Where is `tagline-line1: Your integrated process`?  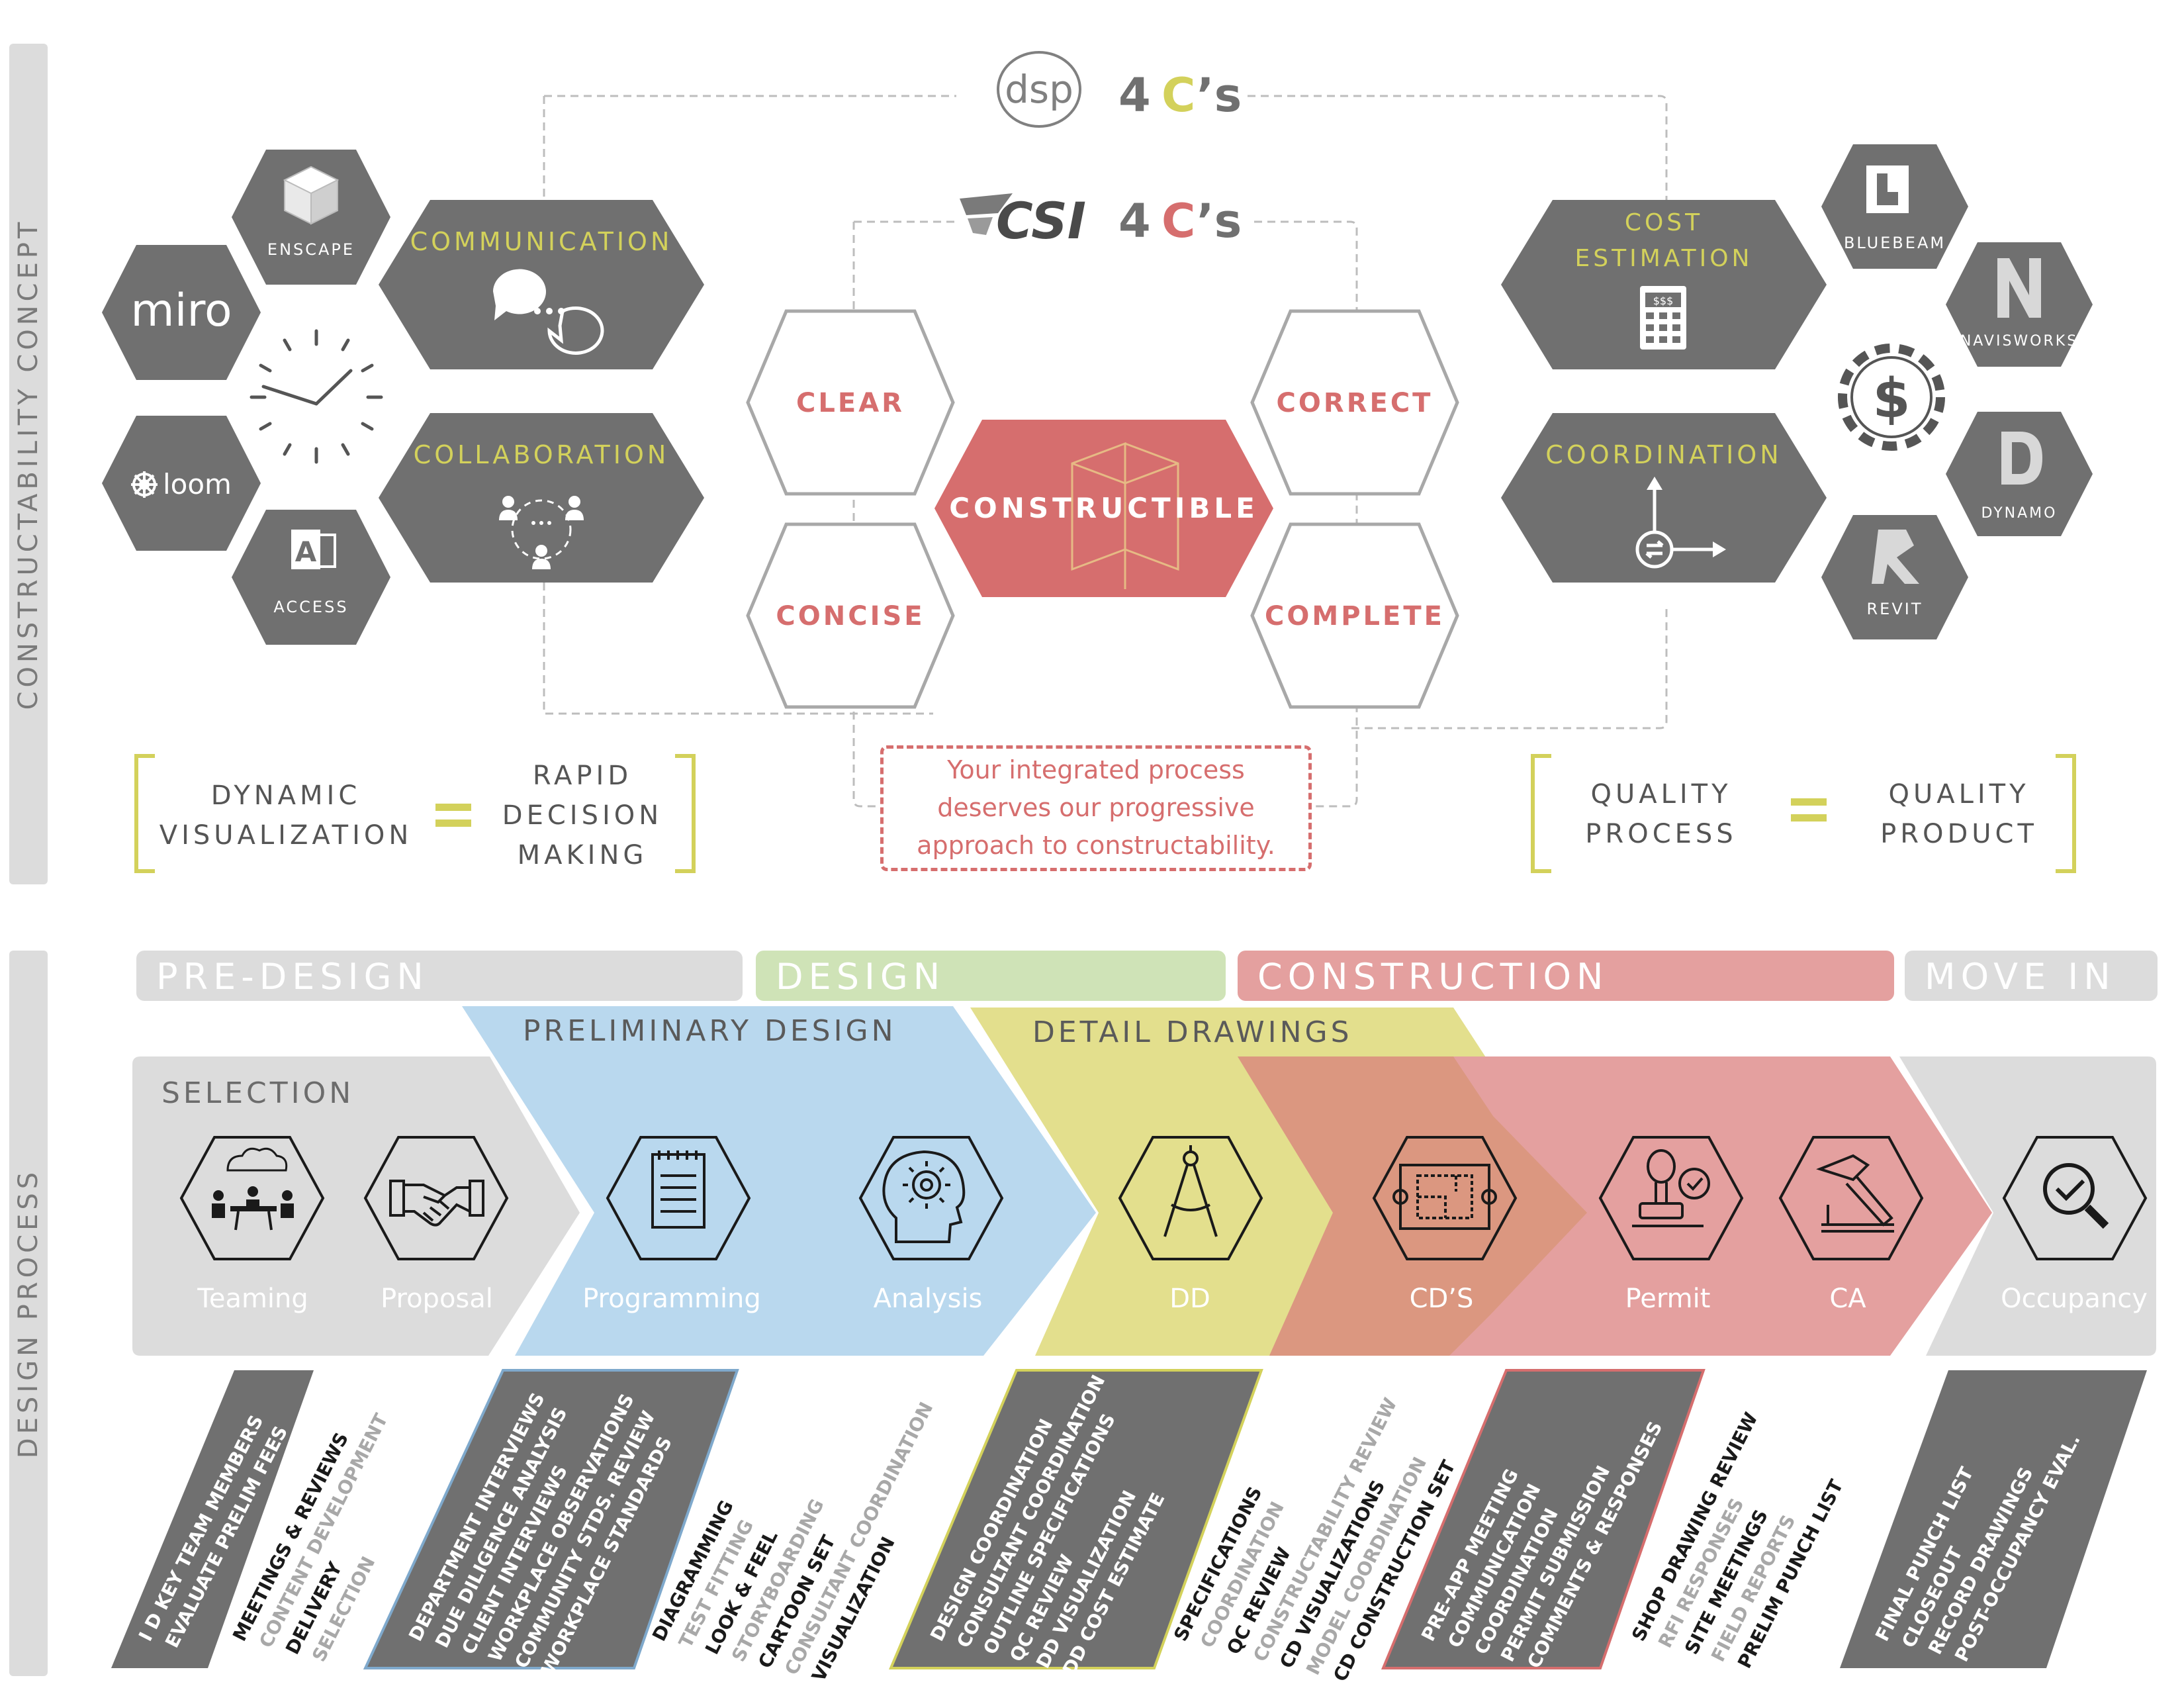 tagline-line1: Your integrated process is located at coordinates (1096, 769).